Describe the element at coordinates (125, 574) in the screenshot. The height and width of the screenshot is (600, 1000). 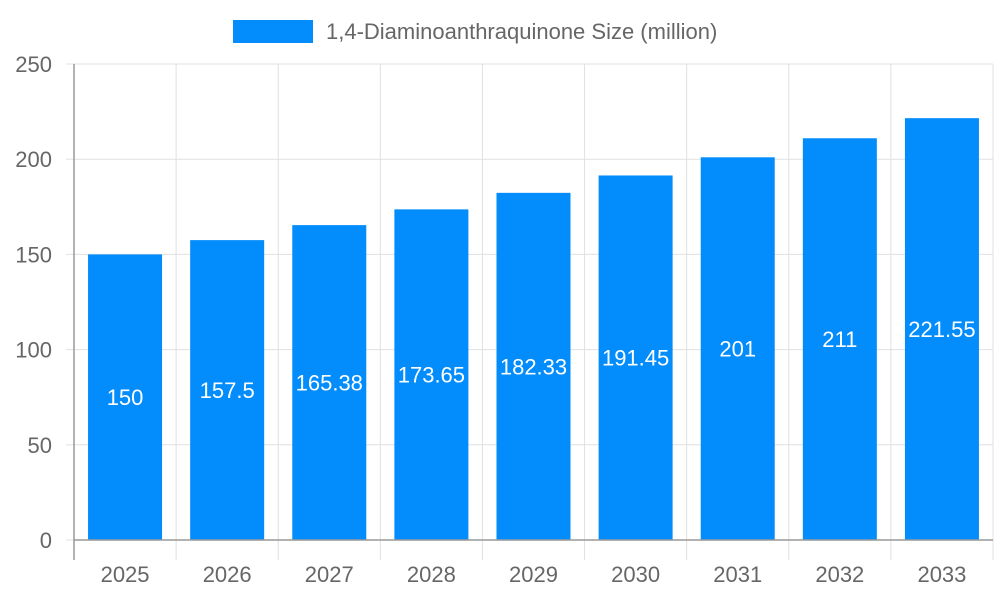
I see `x-tick-label: 2025` at that location.